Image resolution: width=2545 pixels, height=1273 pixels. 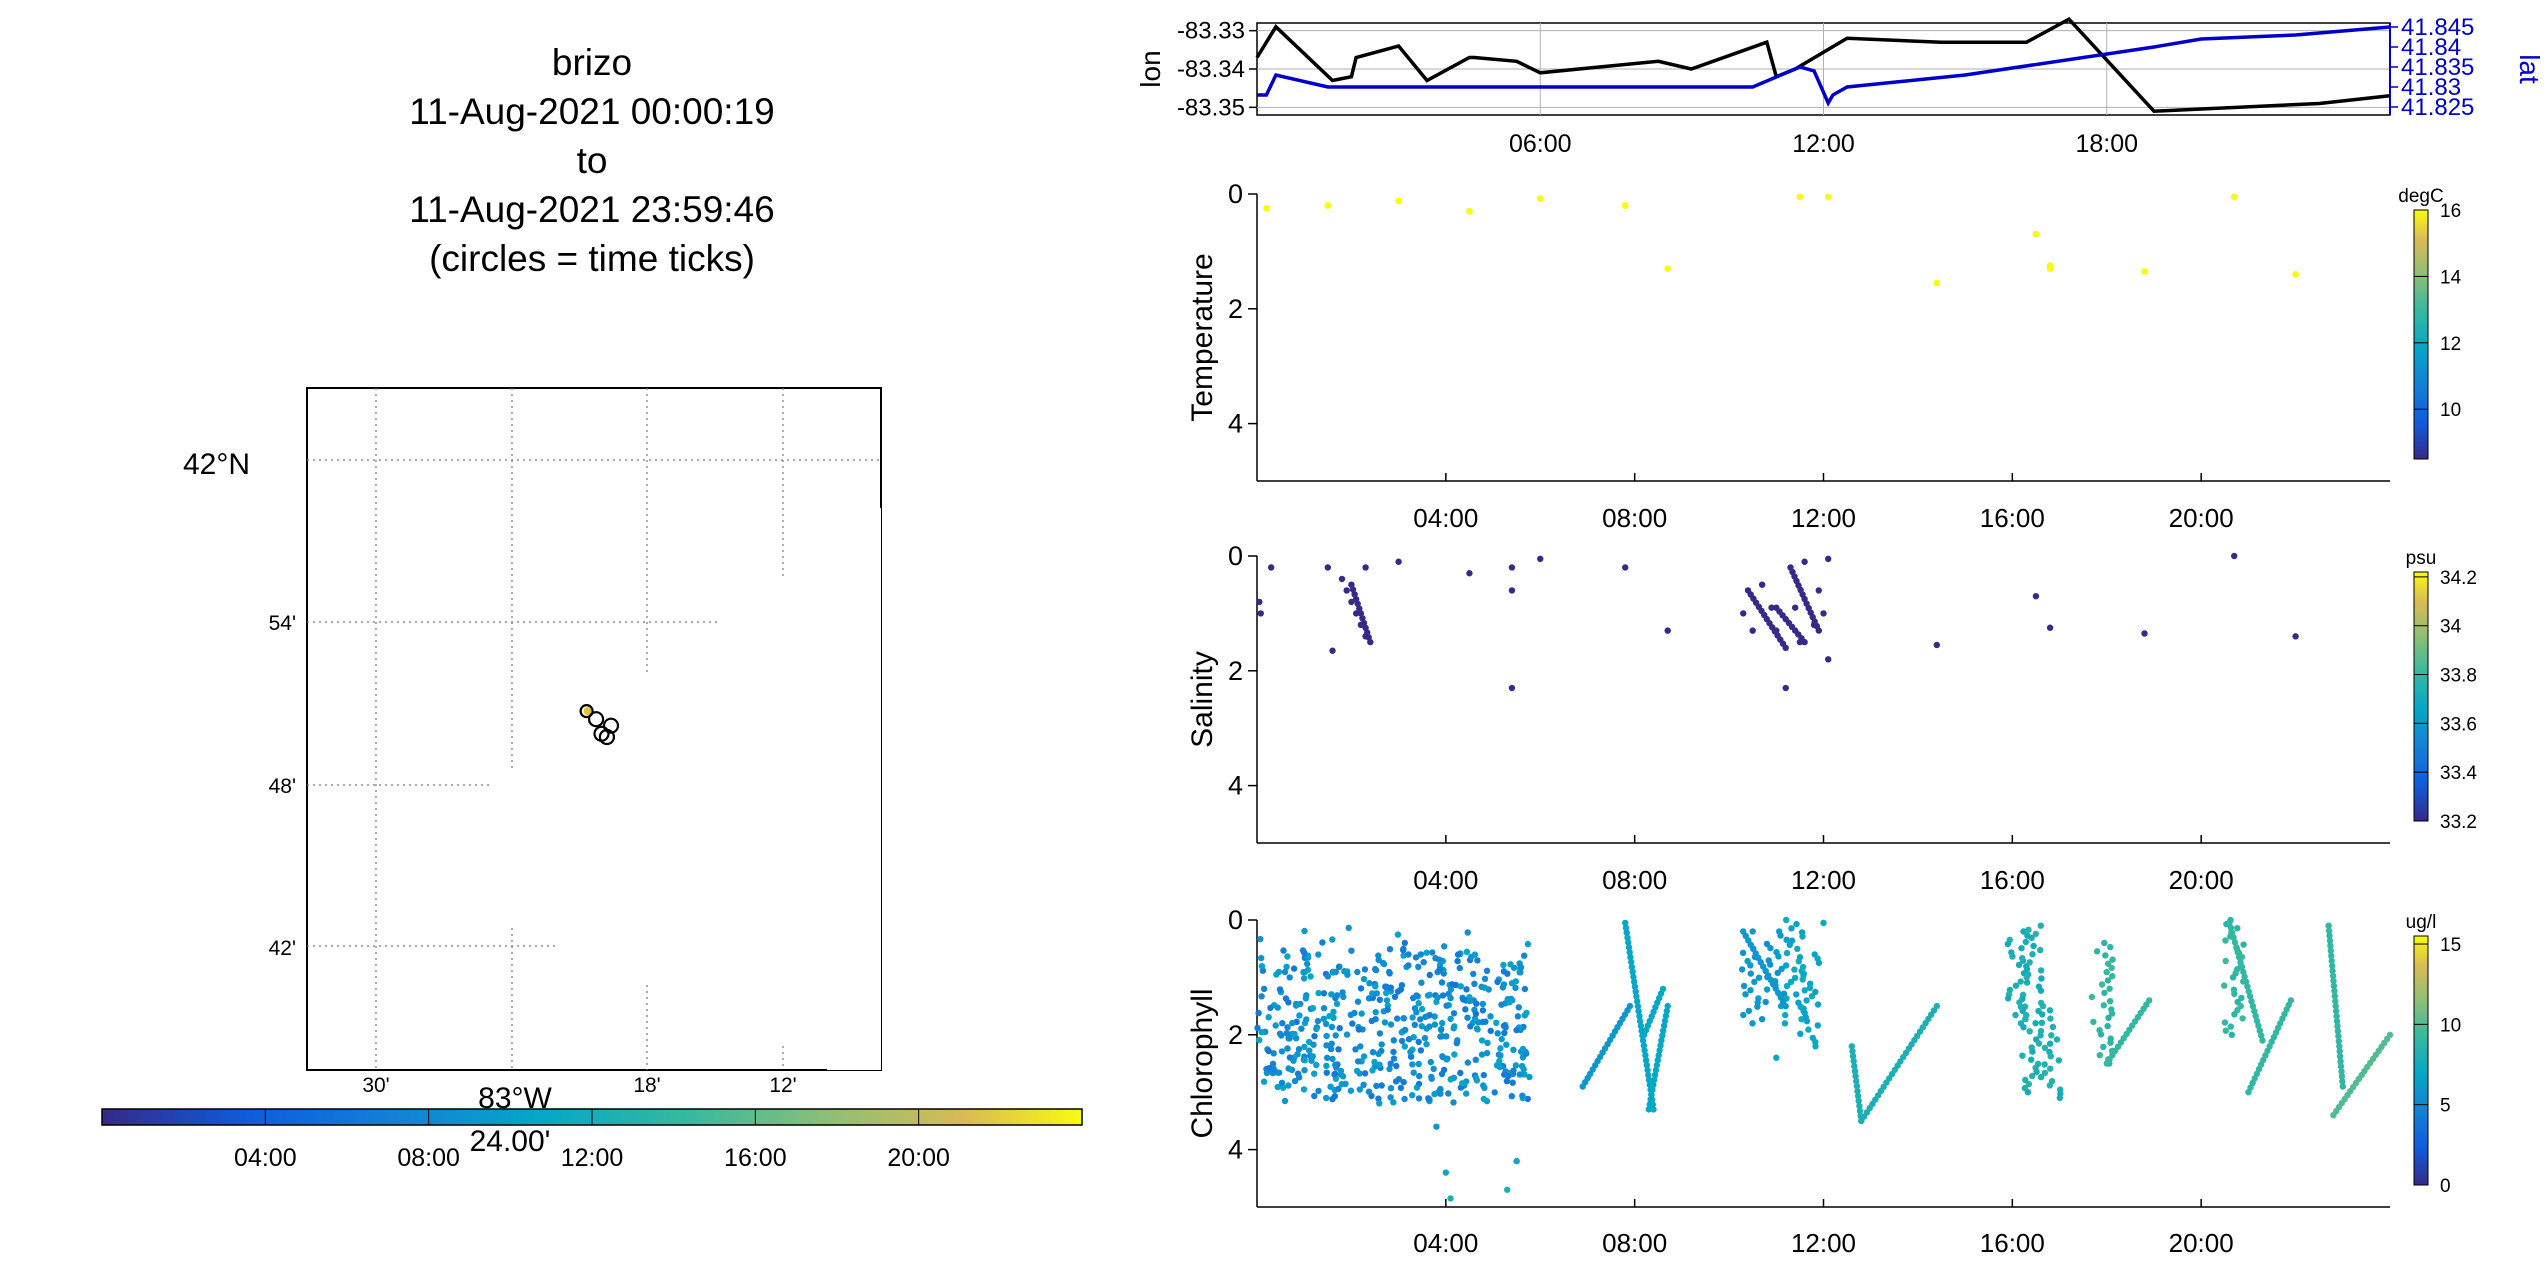 I want to click on temperature-ytick-label: 4, so click(x=1235, y=424).